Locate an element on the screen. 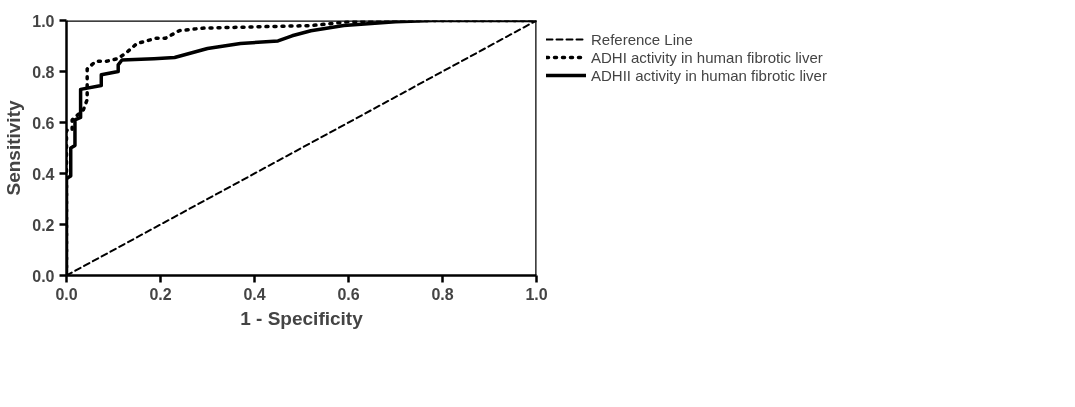 This screenshot has width=1075, height=407. legend-label: ADHII activity in human fibrotic liver is located at coordinates (709, 75).